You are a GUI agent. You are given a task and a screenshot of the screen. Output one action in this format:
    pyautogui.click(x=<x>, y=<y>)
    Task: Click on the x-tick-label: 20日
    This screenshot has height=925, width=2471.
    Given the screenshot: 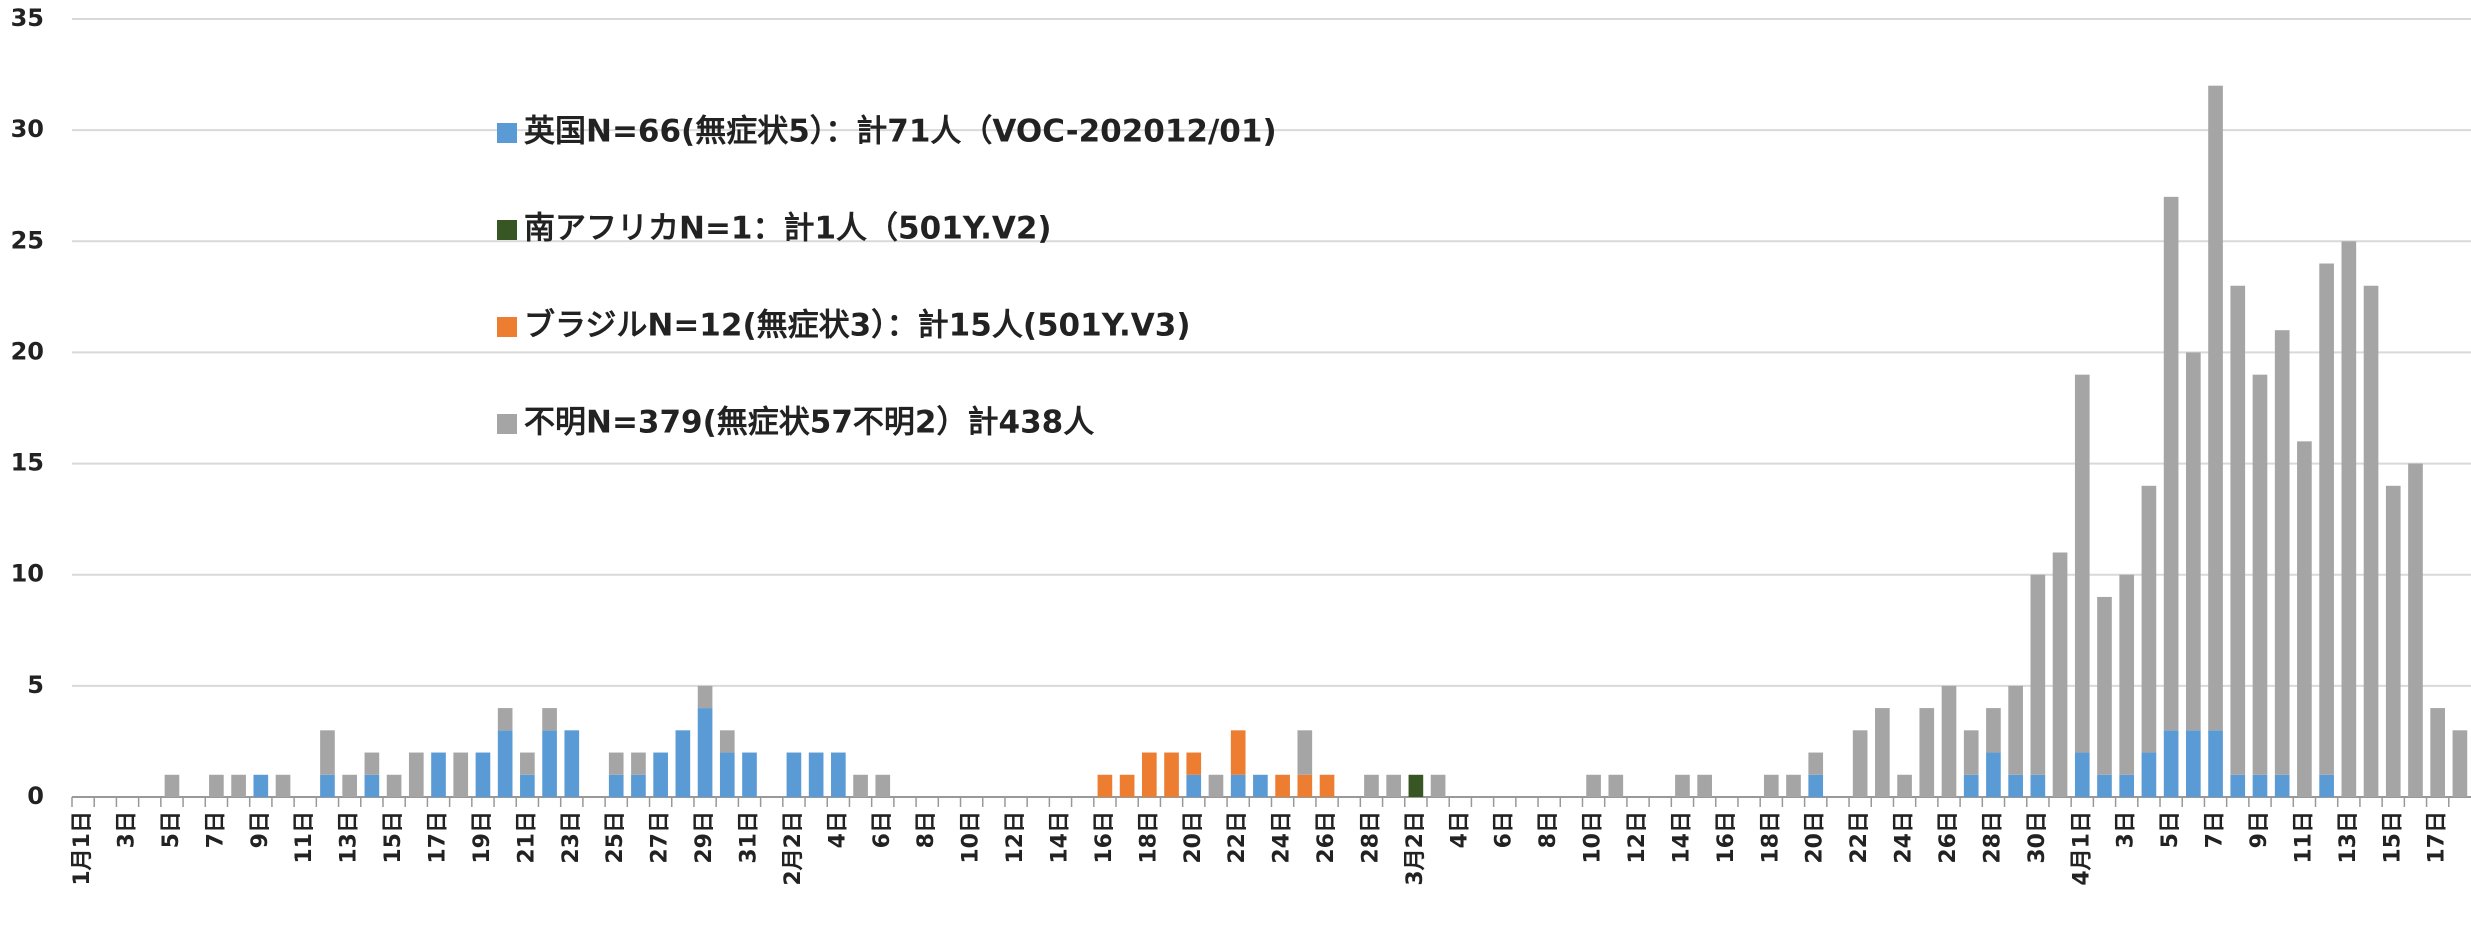 What is the action you would take?
    pyautogui.click(x=1193, y=837)
    